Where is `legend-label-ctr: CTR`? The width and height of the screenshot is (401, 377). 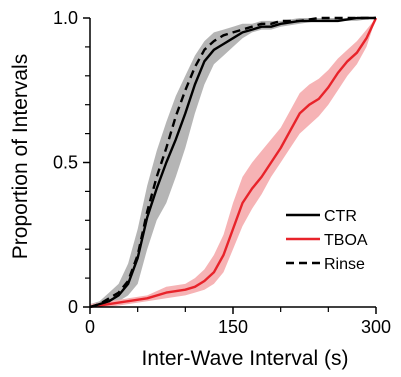
legend-label-ctr: CTR is located at coordinates (340, 216).